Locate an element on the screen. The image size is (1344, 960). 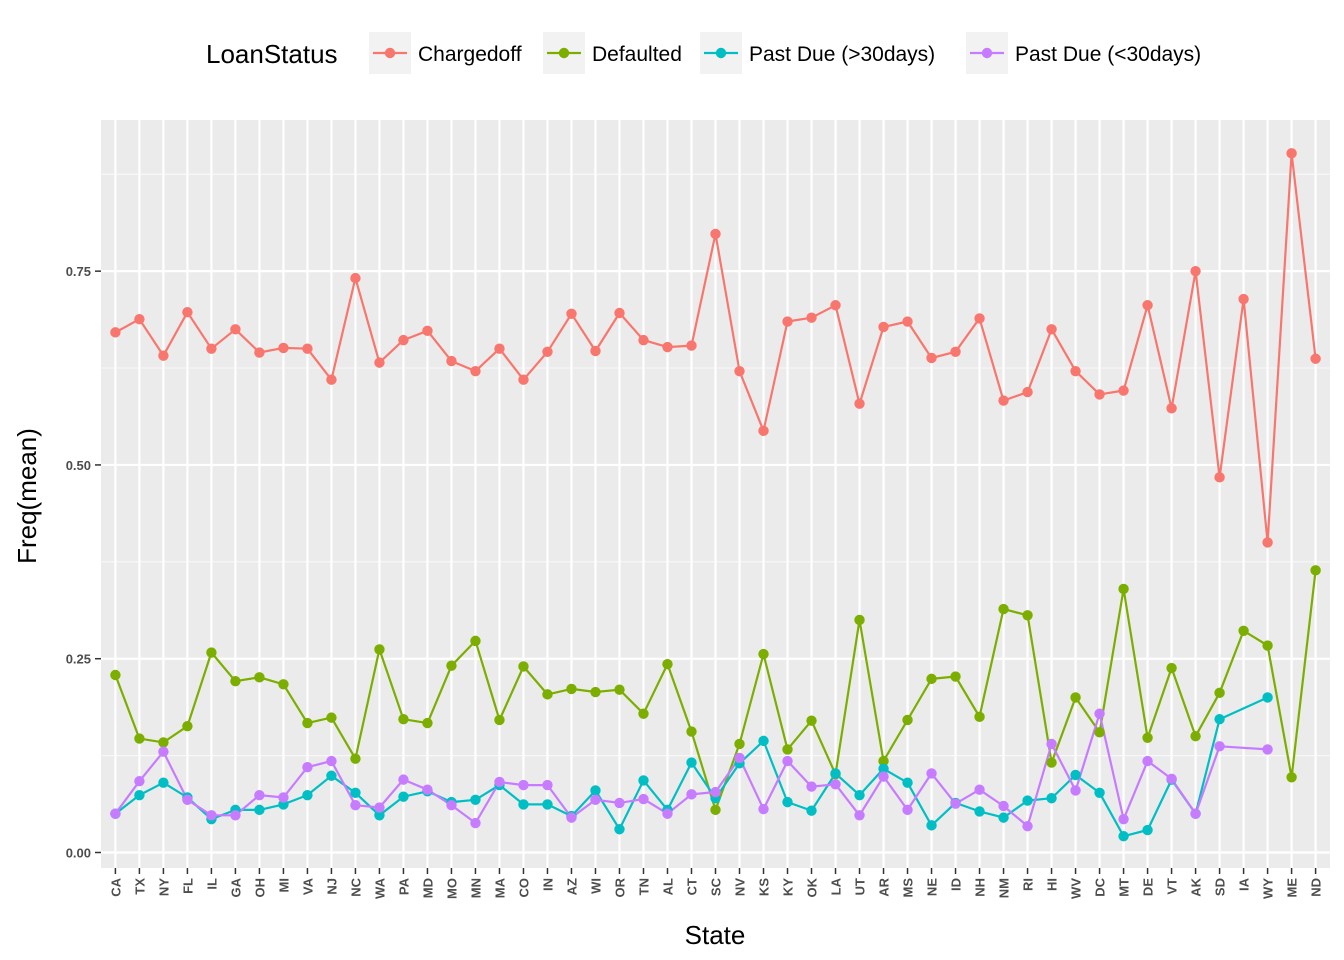
x-tick-label: NM is located at coordinates (1004, 888).